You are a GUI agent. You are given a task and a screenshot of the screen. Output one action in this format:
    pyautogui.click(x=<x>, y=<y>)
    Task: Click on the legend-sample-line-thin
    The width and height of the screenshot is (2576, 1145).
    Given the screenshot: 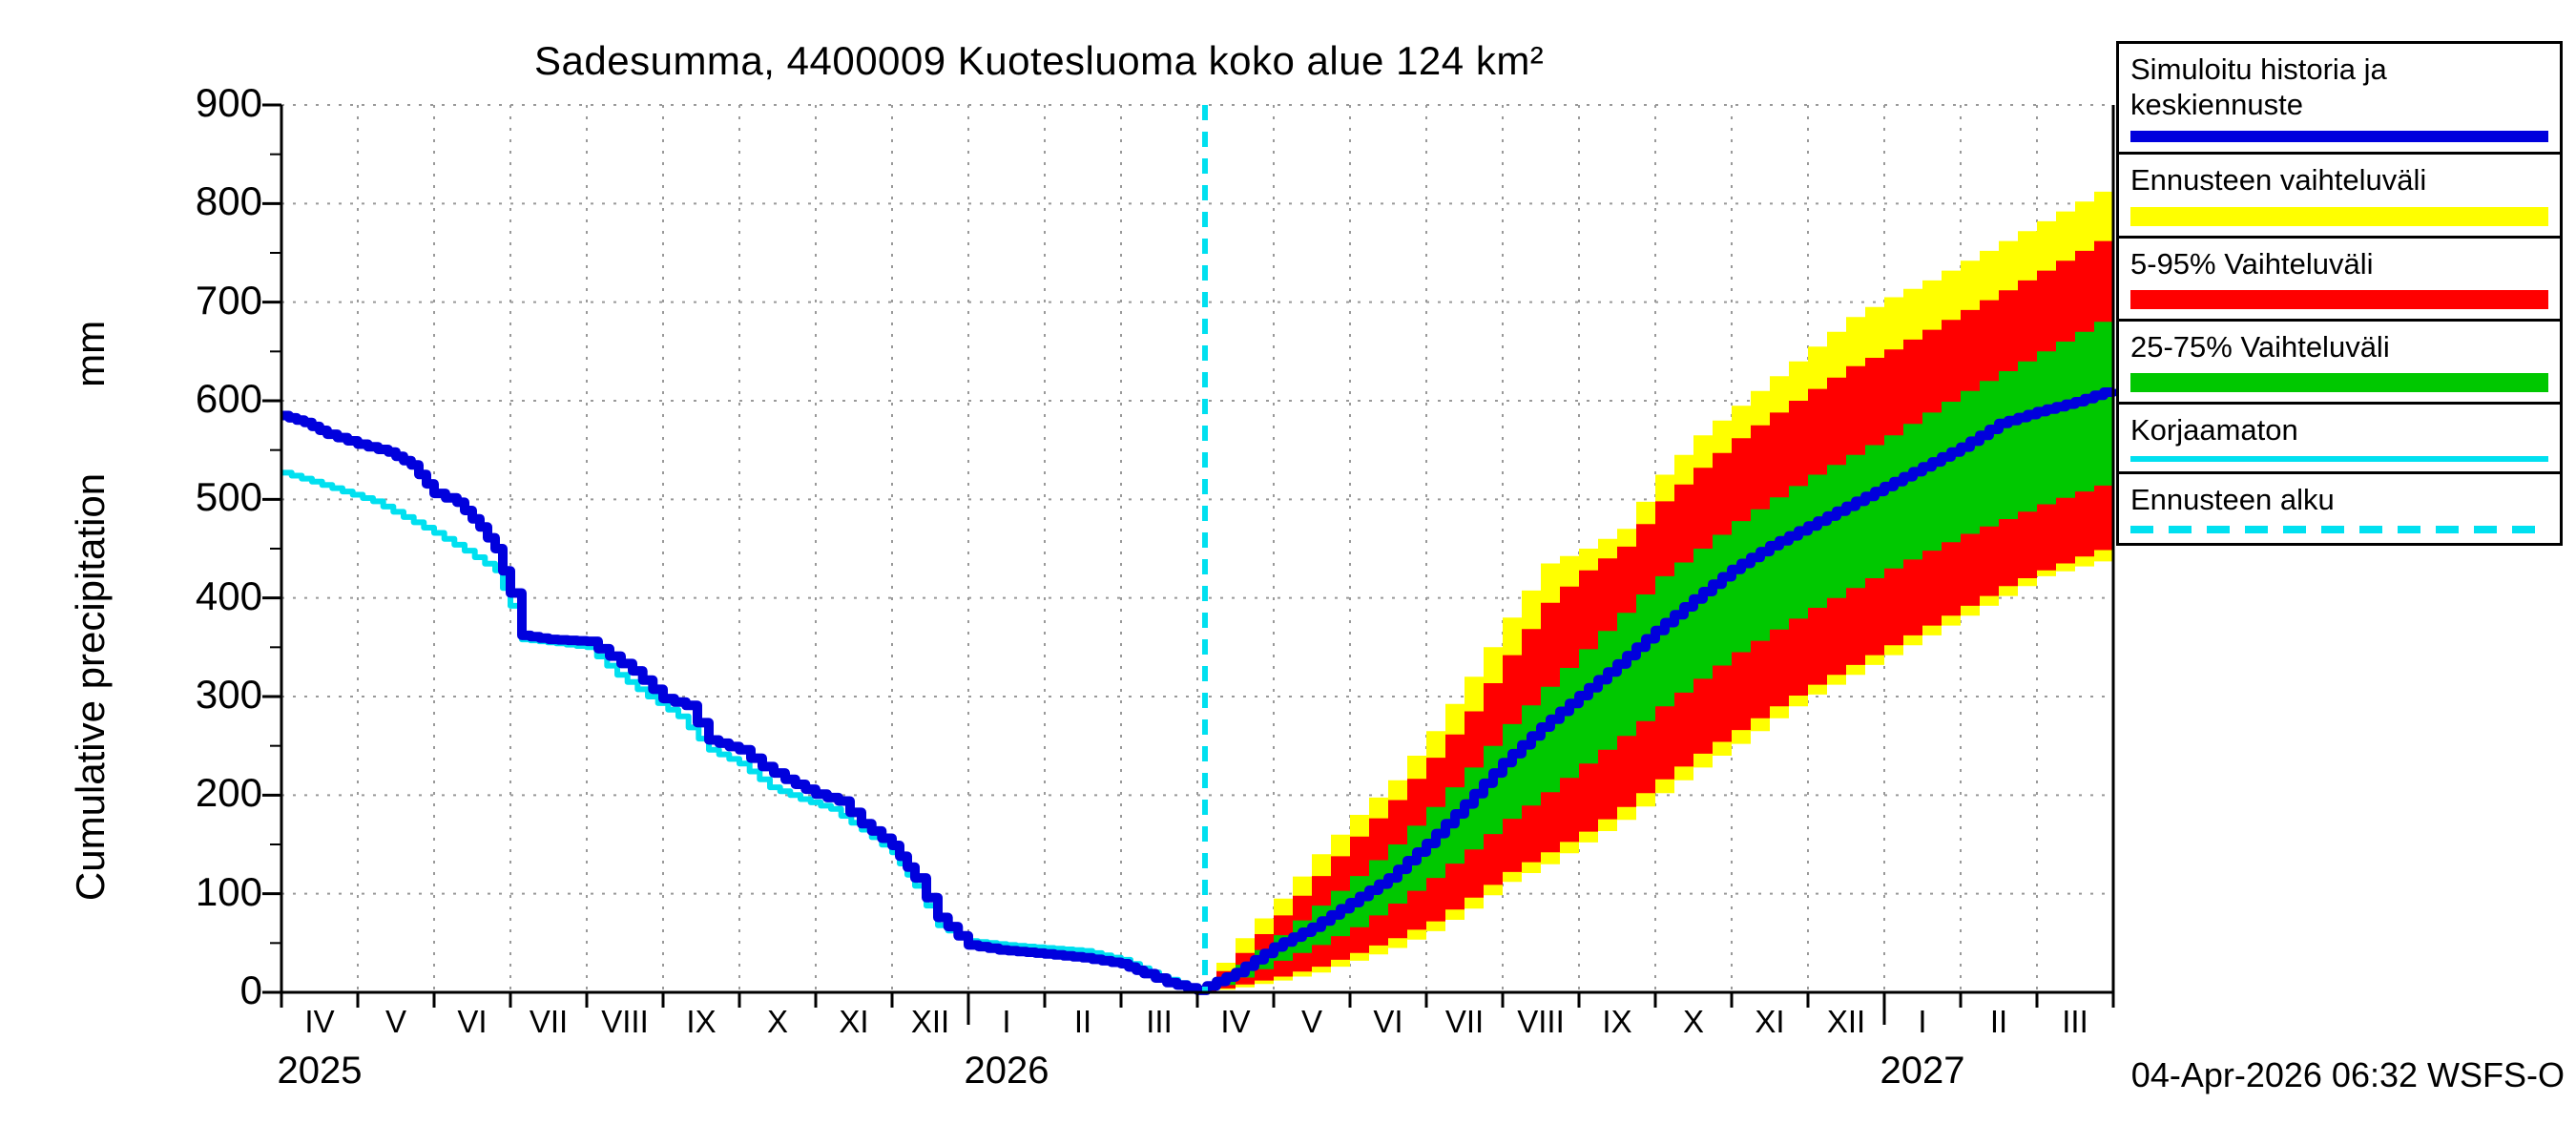 What is the action you would take?
    pyautogui.click(x=2339, y=459)
    